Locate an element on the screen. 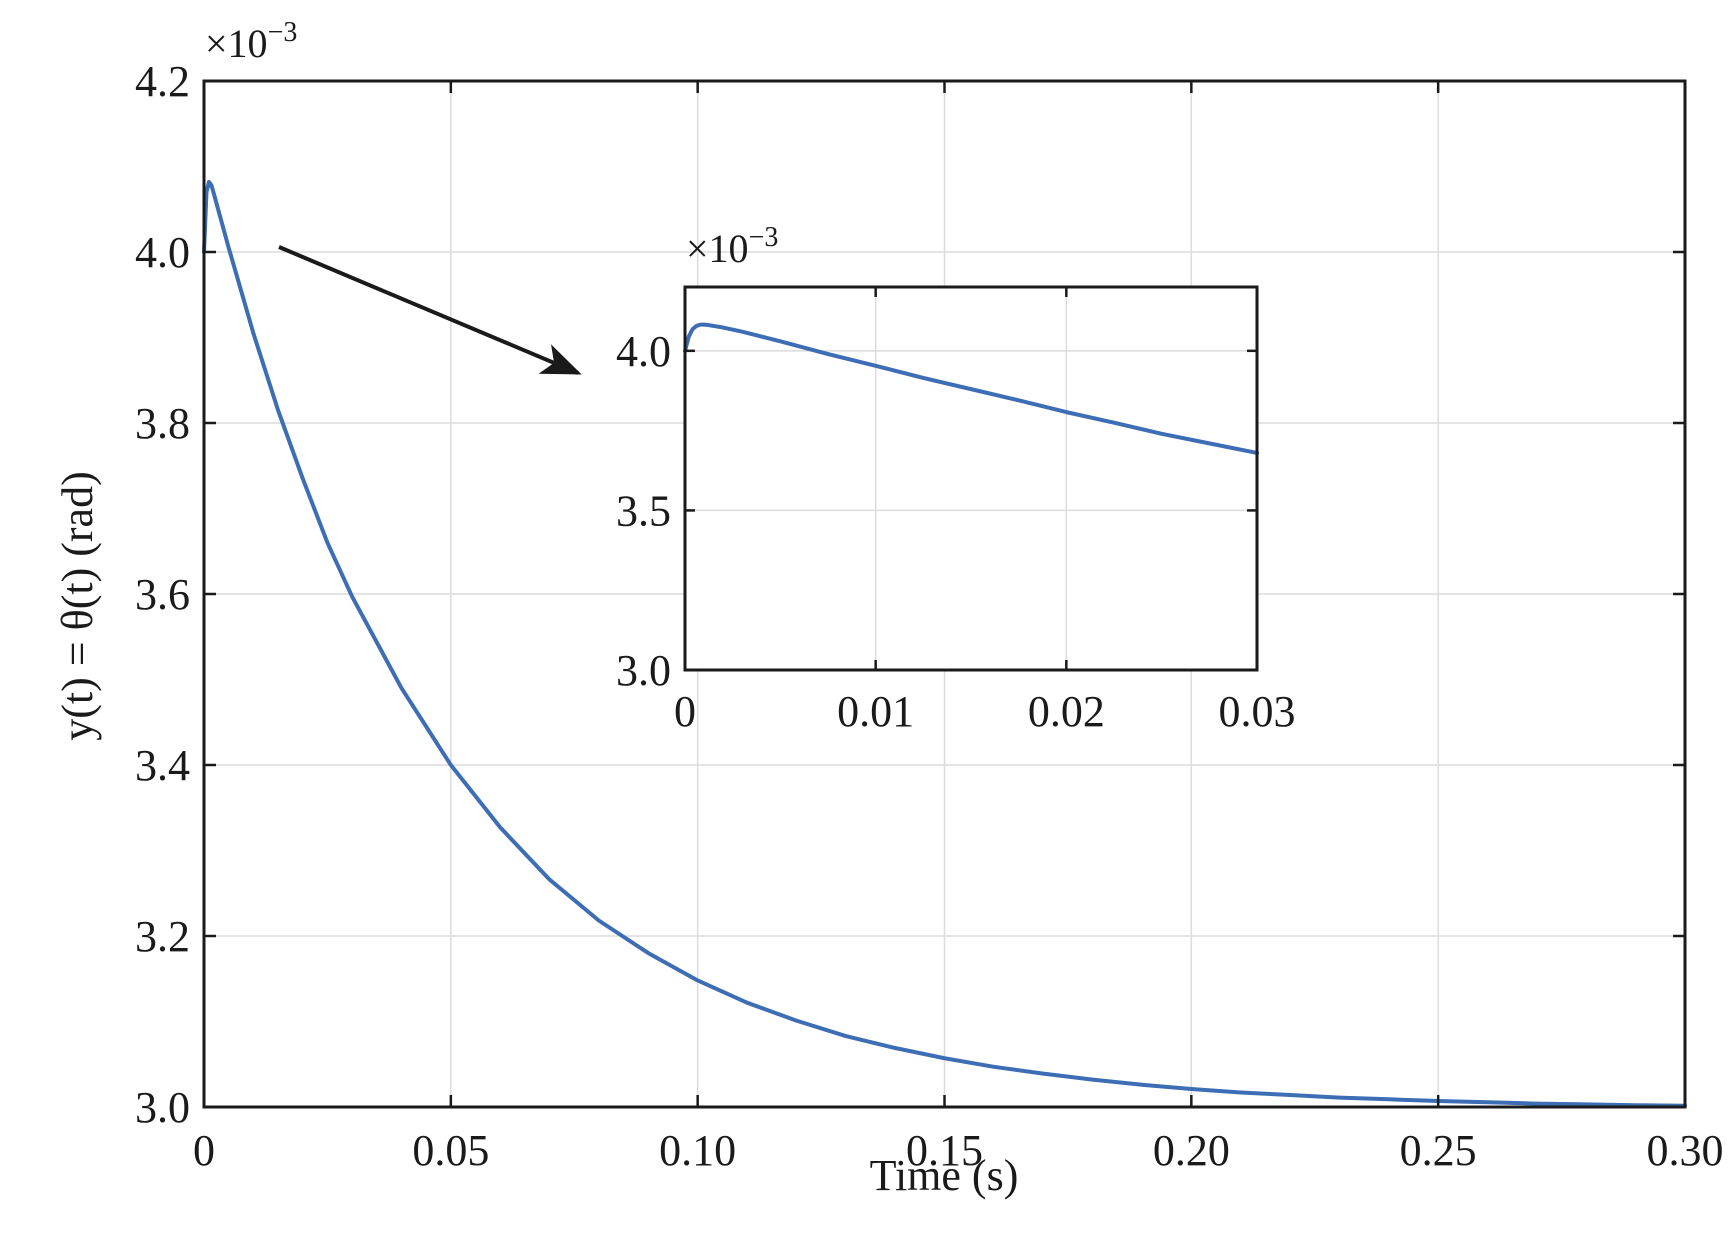  inset-plot-frame is located at coordinates (971, 478).